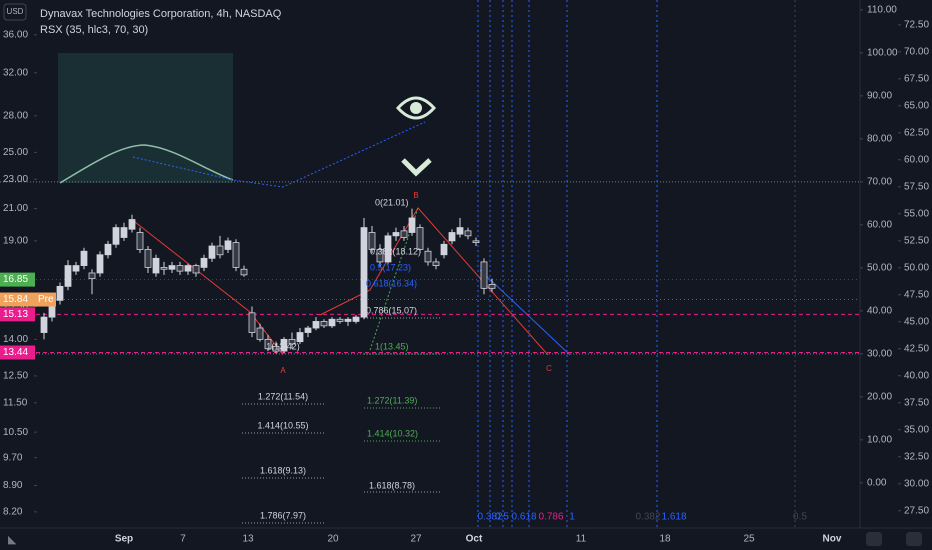 Image resolution: width=932 pixels, height=550 pixels. What do you see at coordinates (879, 439) in the screenshot?
I see `y2-tick-label: 10.00` at bounding box center [879, 439].